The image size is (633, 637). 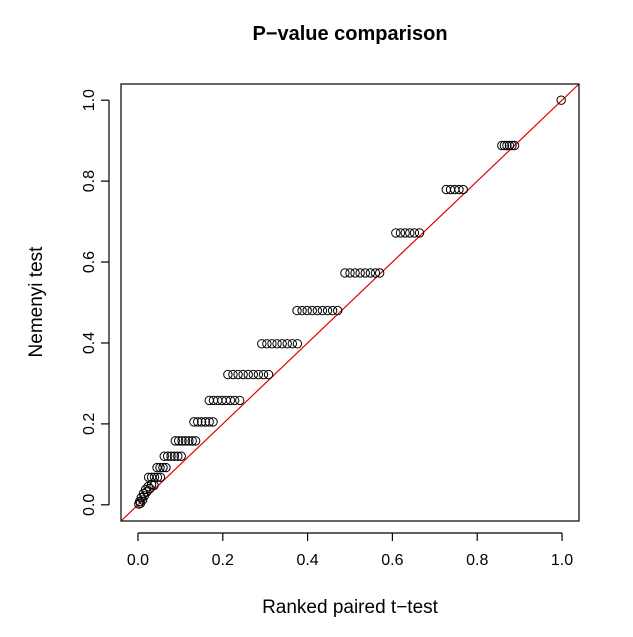 What do you see at coordinates (89, 343) in the screenshot?
I see `y-tick-label: 0.4` at bounding box center [89, 343].